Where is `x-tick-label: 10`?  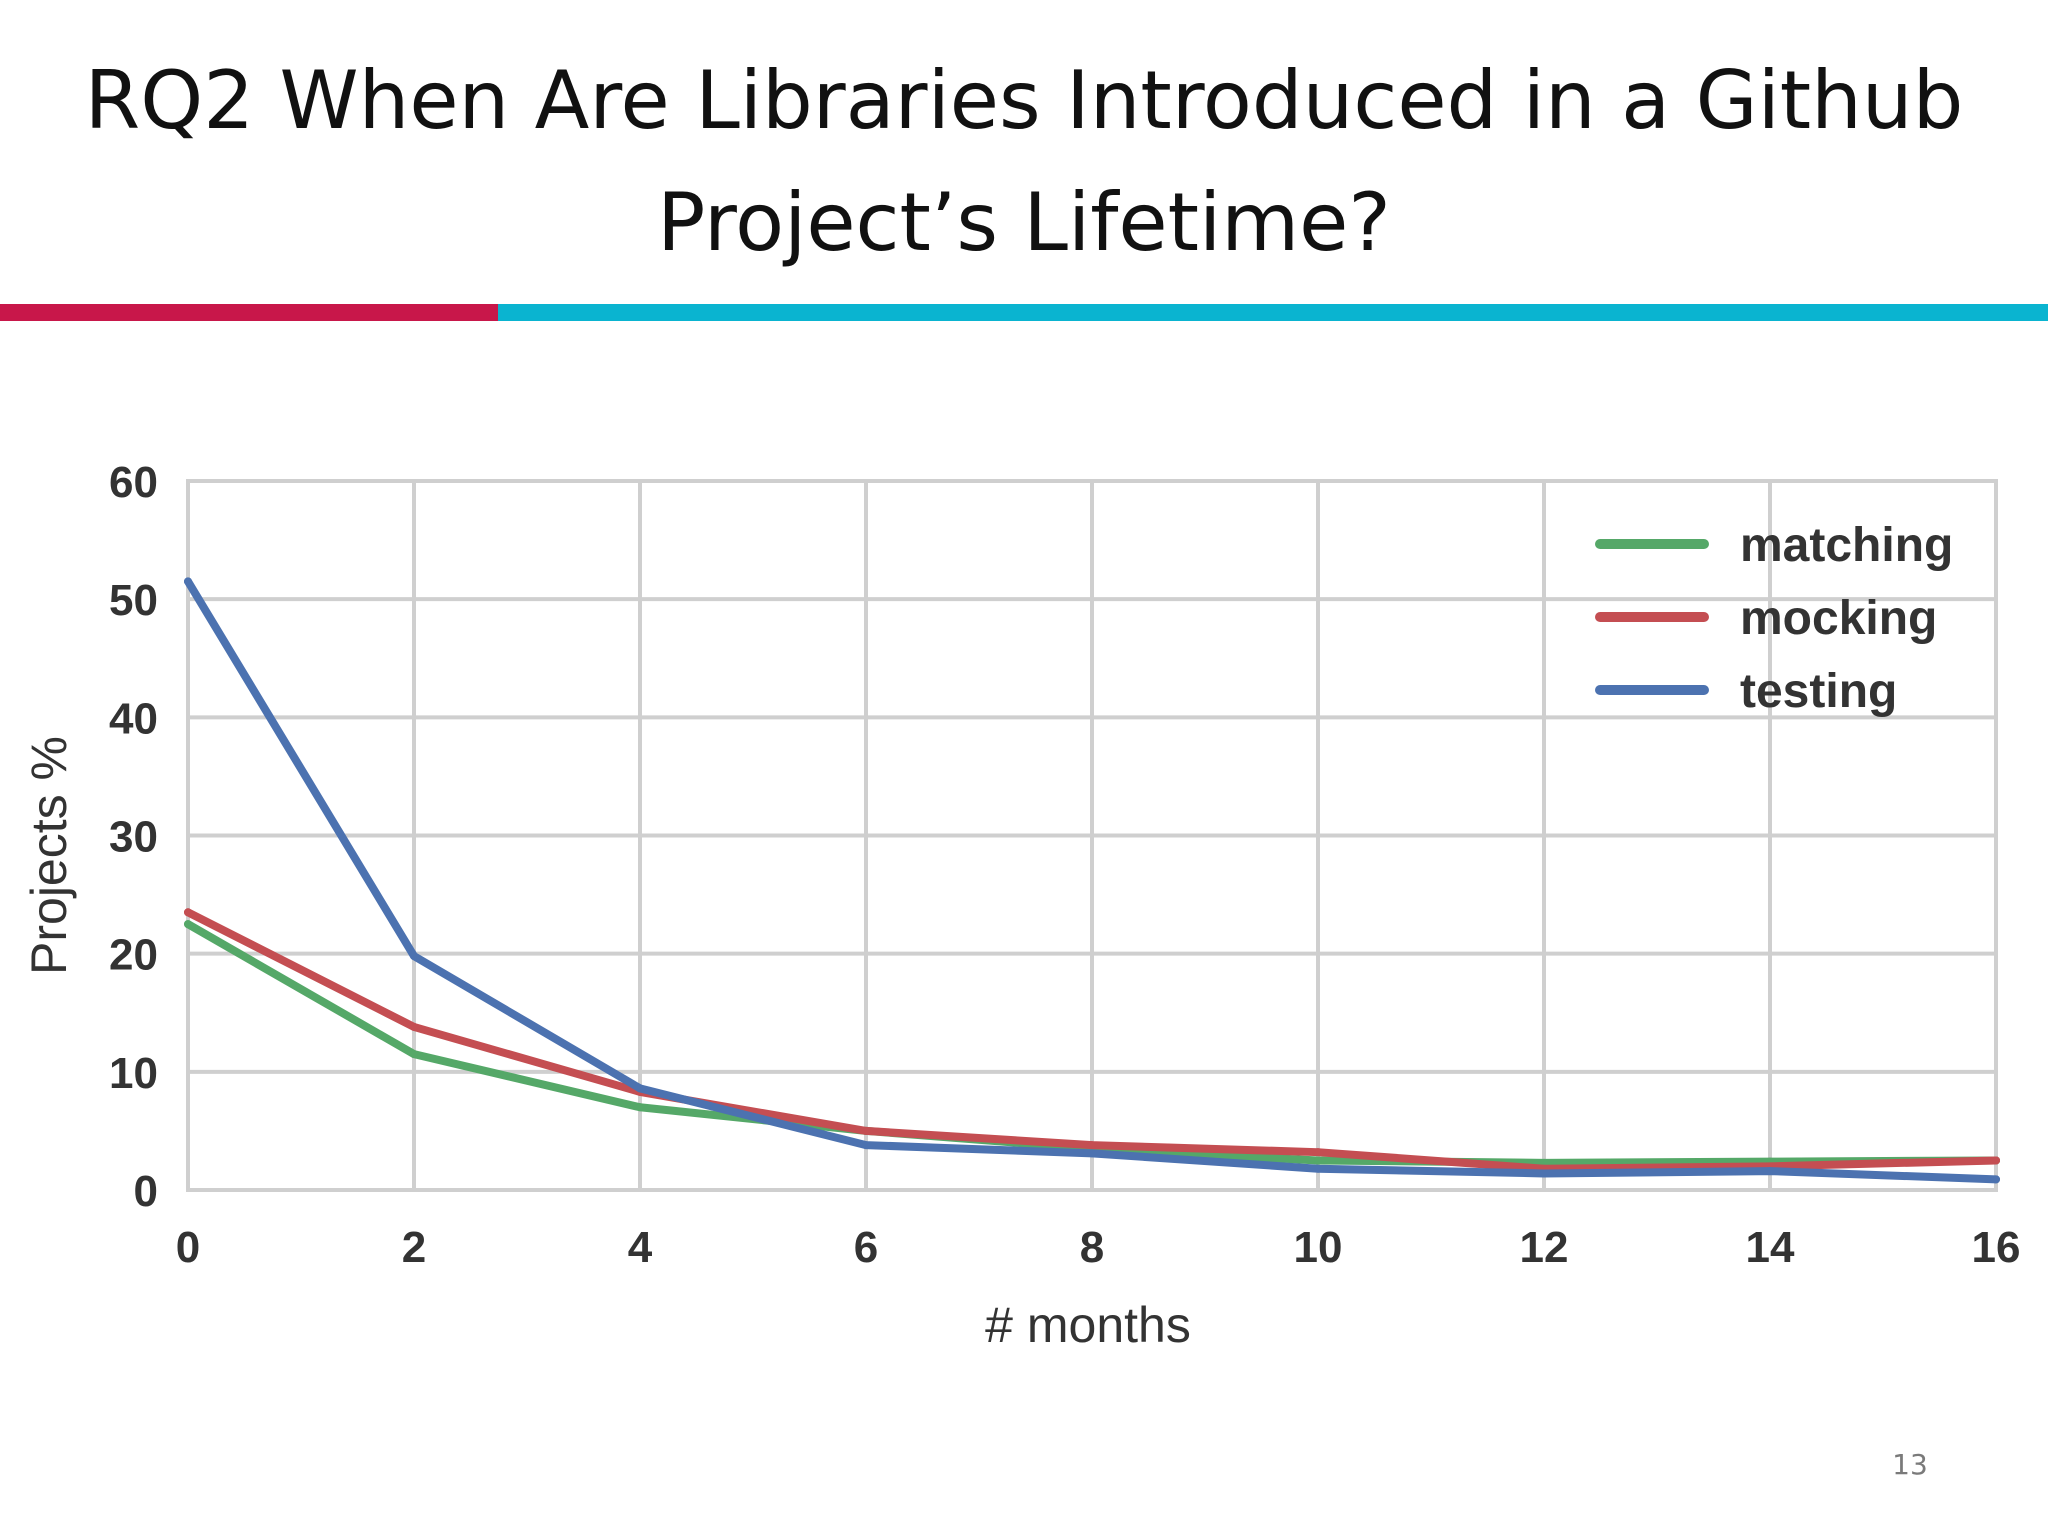 x-tick-label: 10 is located at coordinates (1318, 1247).